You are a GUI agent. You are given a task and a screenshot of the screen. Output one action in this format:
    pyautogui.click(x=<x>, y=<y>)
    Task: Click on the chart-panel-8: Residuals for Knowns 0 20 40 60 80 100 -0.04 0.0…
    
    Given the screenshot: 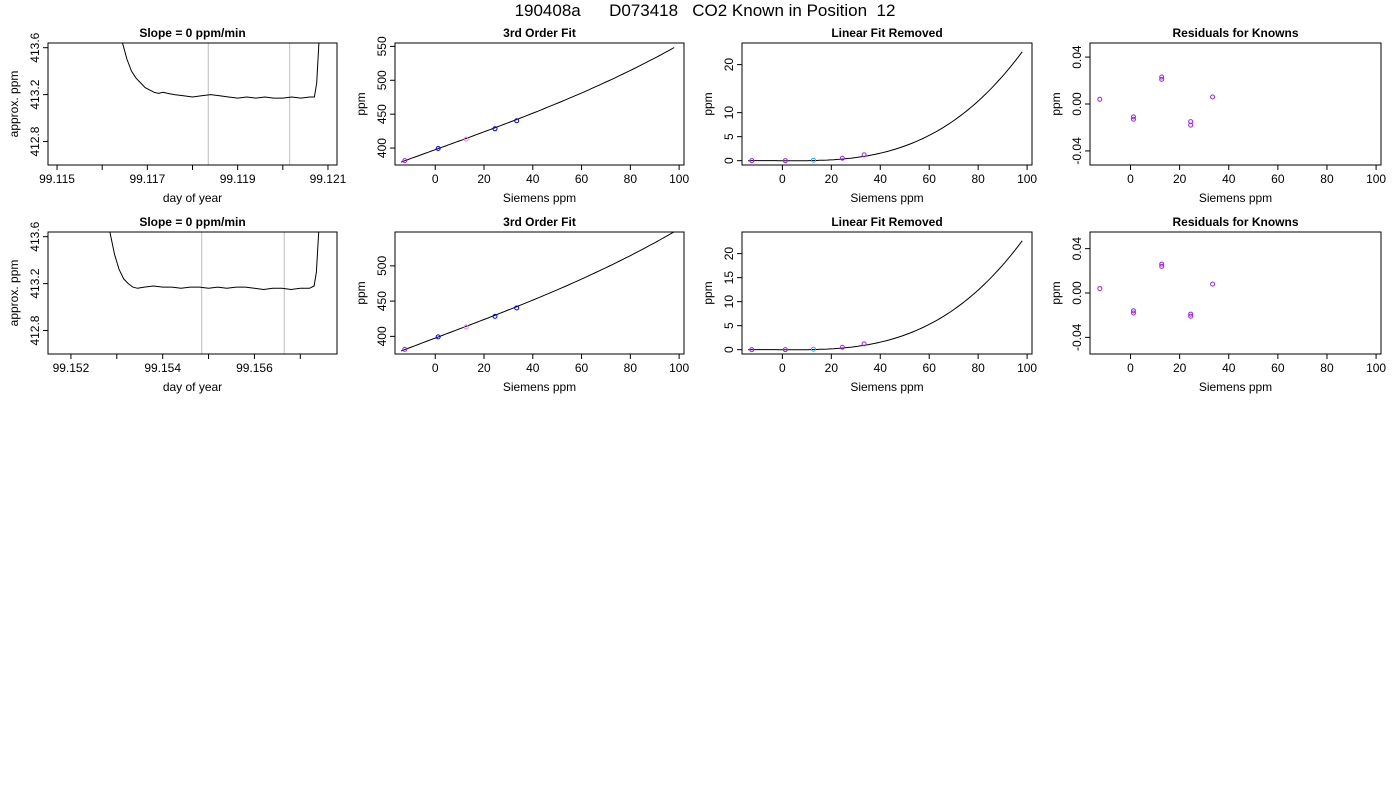 What is the action you would take?
    pyautogui.click(x=1217, y=304)
    